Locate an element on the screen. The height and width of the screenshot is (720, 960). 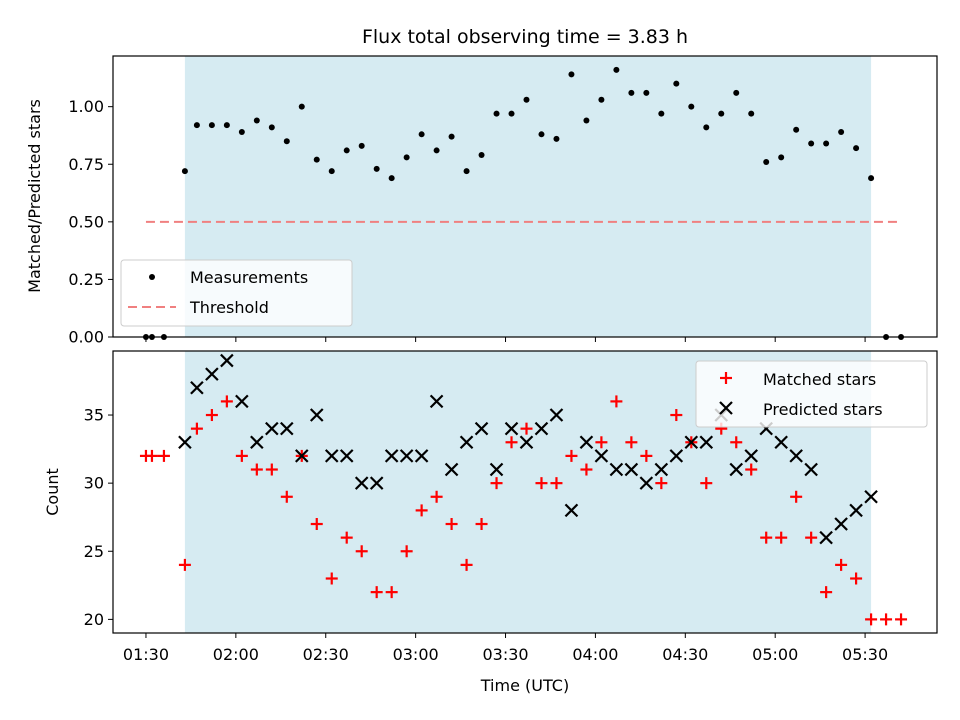
bottom-legend-box is located at coordinates (811, 394).